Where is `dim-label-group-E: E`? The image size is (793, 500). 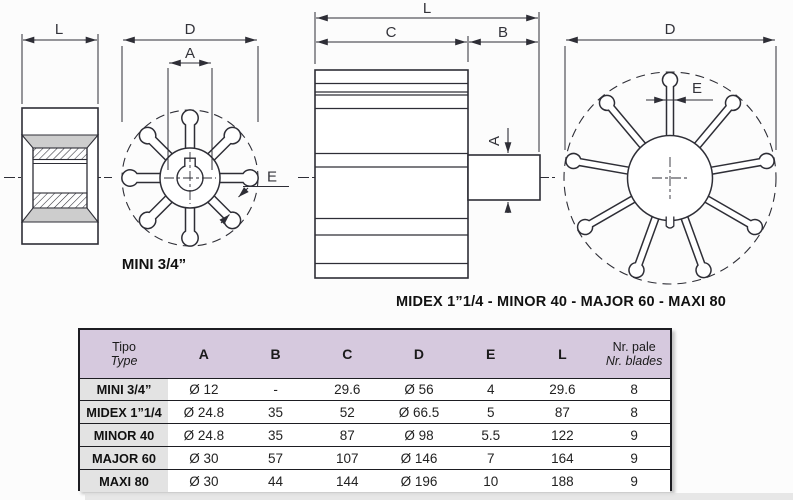 dim-label-group-E: E is located at coordinates (697, 88).